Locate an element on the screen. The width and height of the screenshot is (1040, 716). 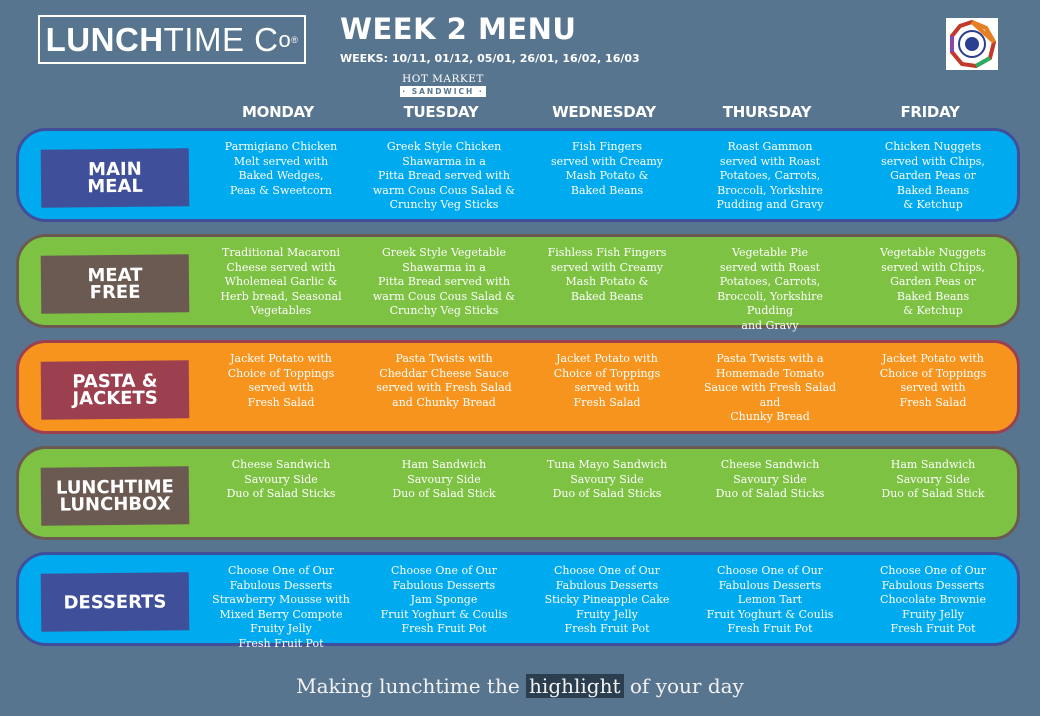
logo-registered: ® is located at coordinates (295, 39).